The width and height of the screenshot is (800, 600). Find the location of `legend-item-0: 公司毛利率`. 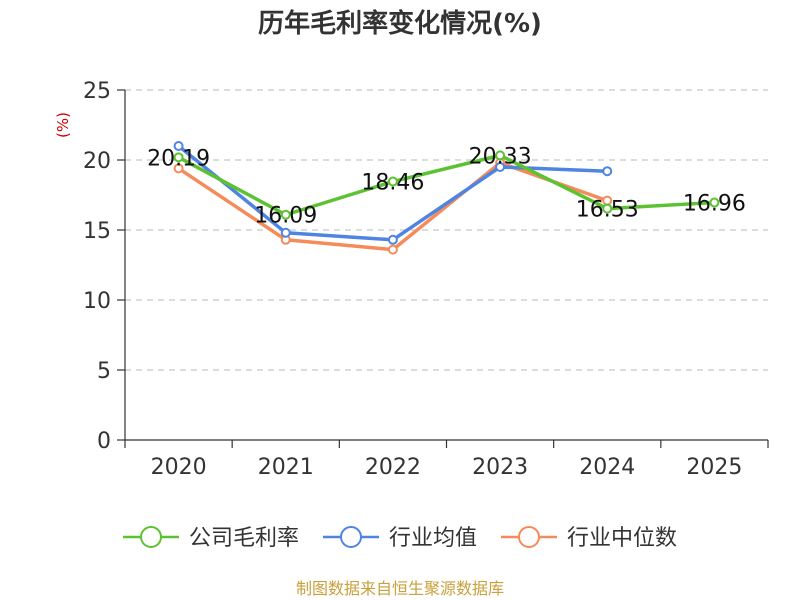

legend-item-0: 公司毛利率 is located at coordinates (211, 538).